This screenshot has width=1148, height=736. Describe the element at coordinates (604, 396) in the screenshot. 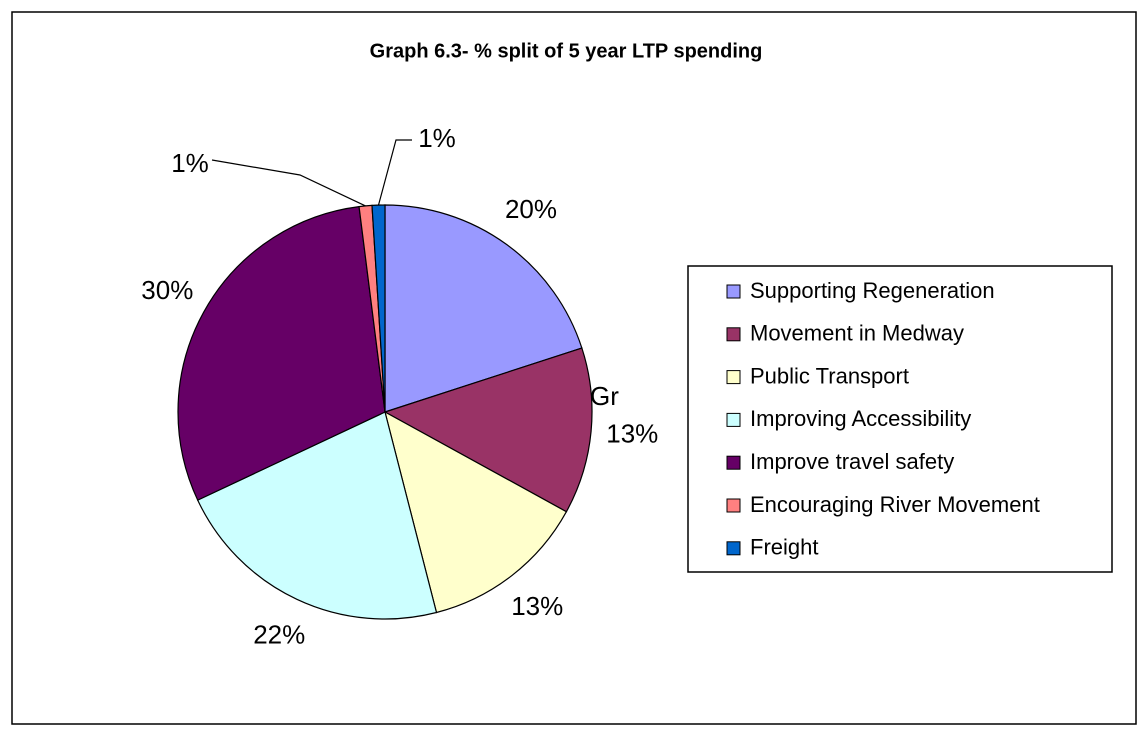

I see `annotation: Gr` at that location.